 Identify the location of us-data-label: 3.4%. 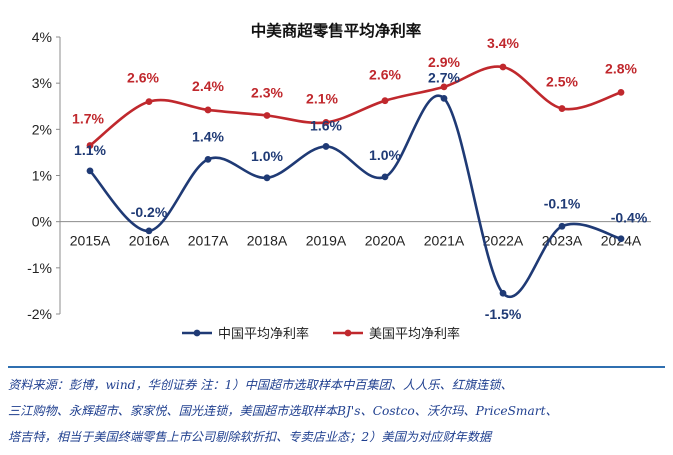
(503, 43).